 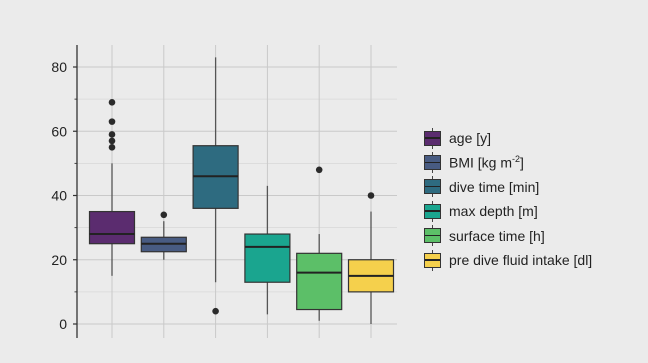 What do you see at coordinates (59, 131) in the screenshot?
I see `y-tick-label: 60` at bounding box center [59, 131].